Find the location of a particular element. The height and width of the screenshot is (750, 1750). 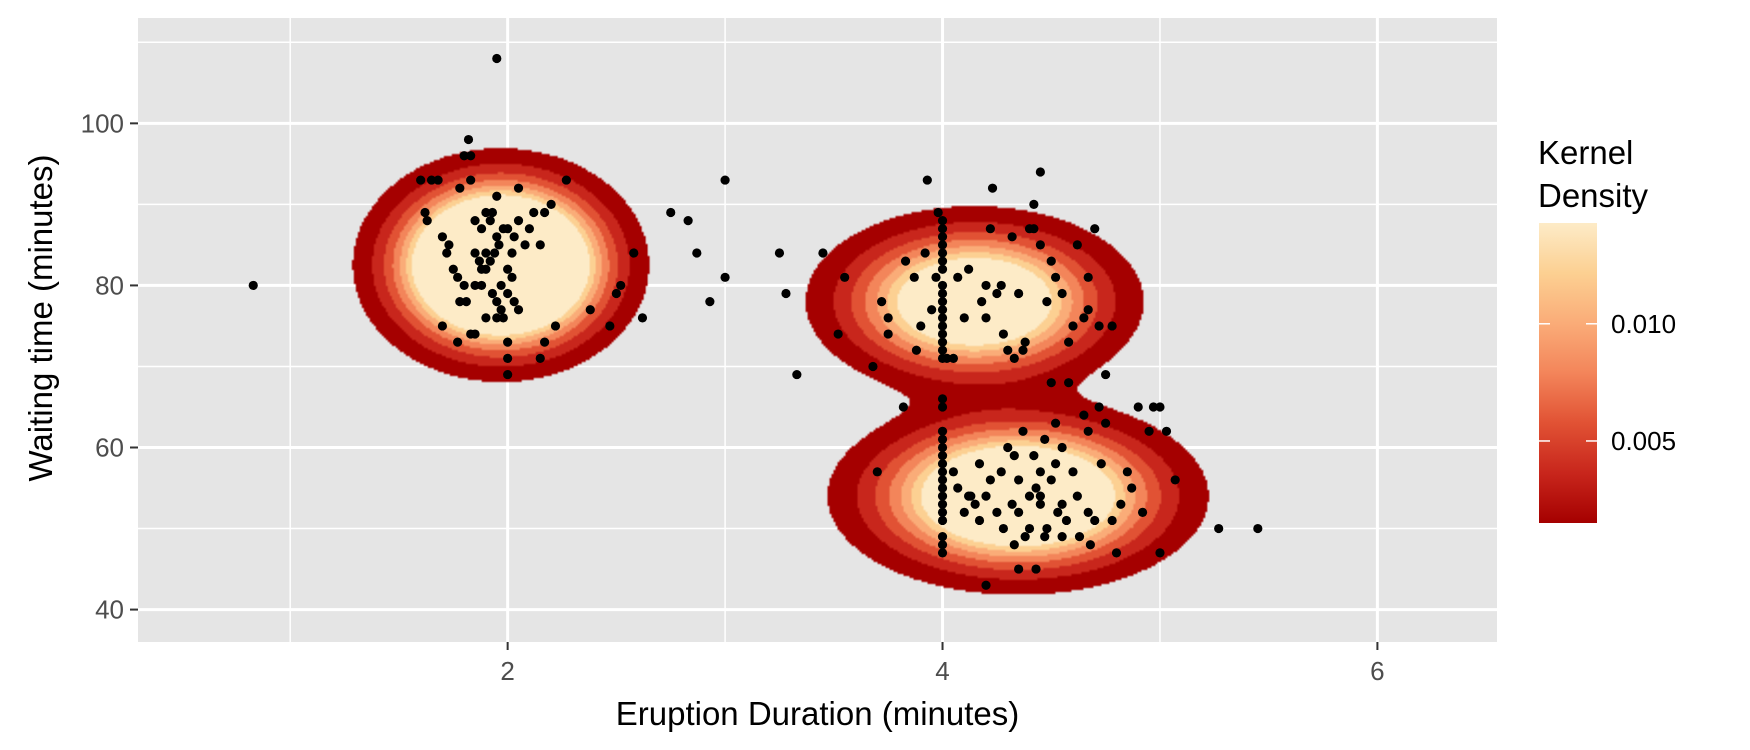

y-tick-label: 80 is located at coordinates (109, 285).